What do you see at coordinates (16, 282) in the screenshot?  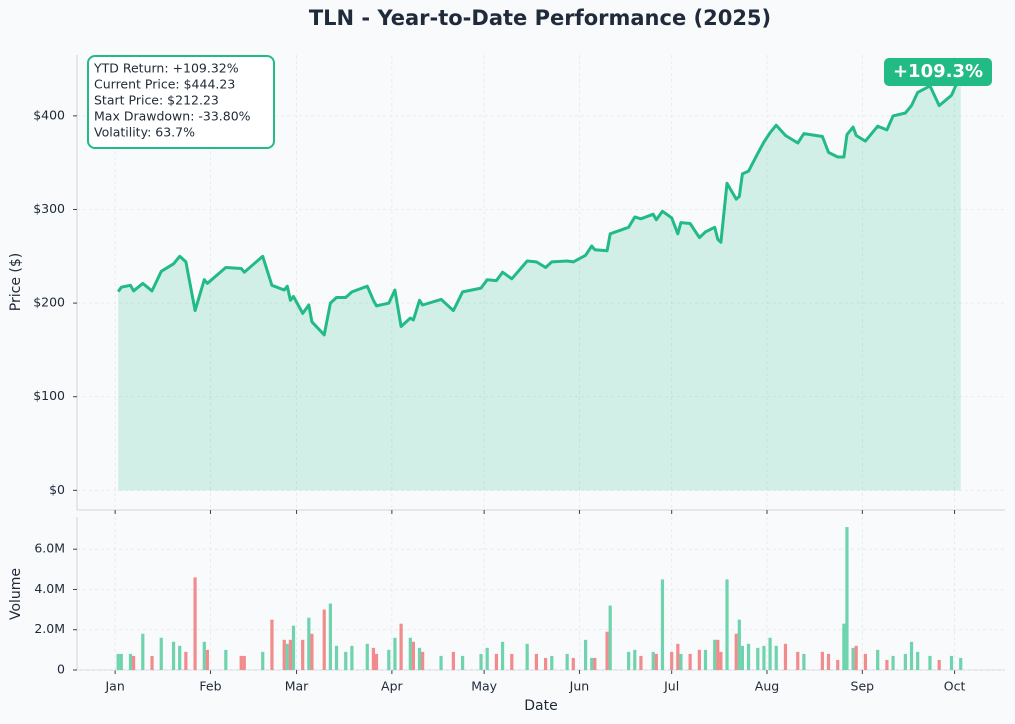 I see `price-y-label: Price ($)` at bounding box center [16, 282].